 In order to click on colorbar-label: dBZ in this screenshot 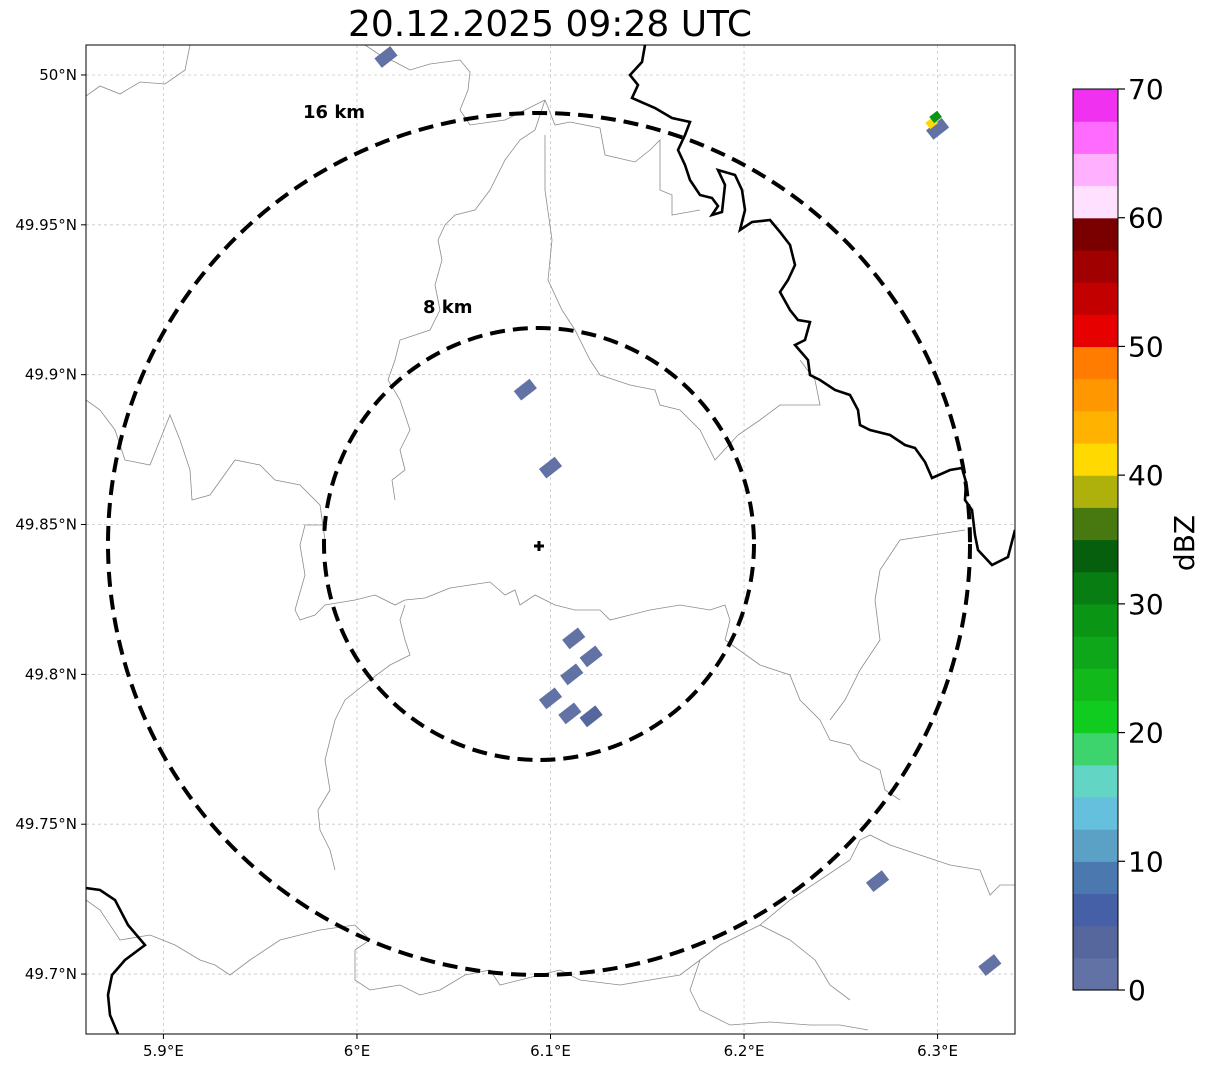, I will do `click(1184, 543)`.